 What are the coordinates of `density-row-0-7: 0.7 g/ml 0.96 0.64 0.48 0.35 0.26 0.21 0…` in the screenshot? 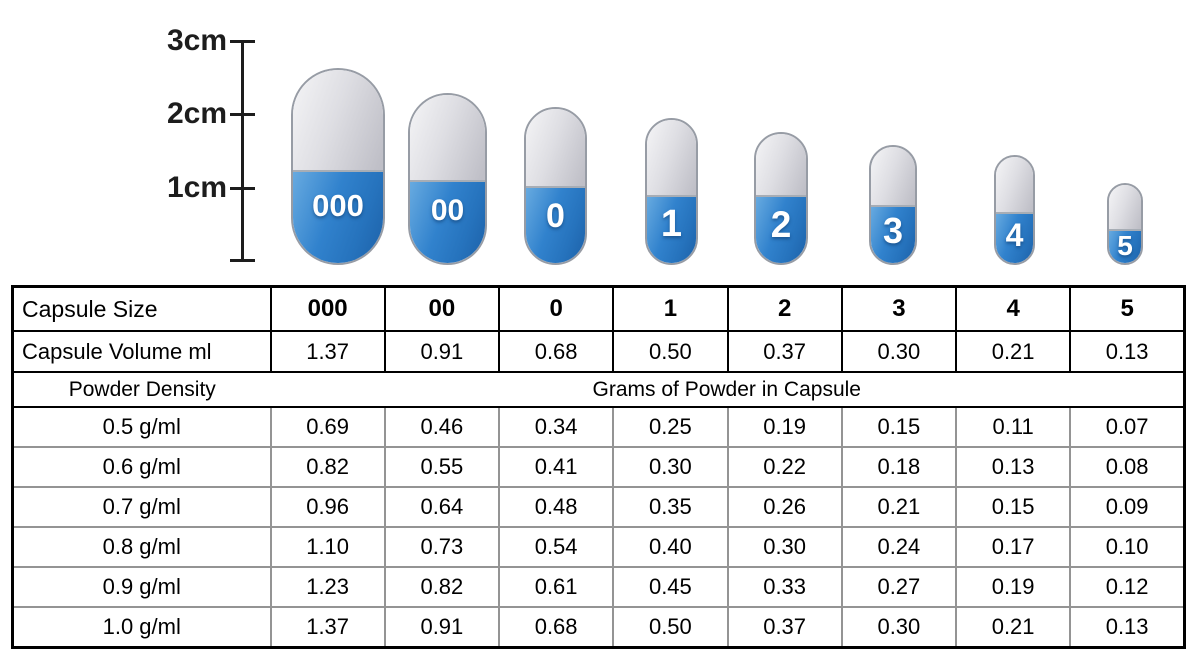 It's located at (598, 507).